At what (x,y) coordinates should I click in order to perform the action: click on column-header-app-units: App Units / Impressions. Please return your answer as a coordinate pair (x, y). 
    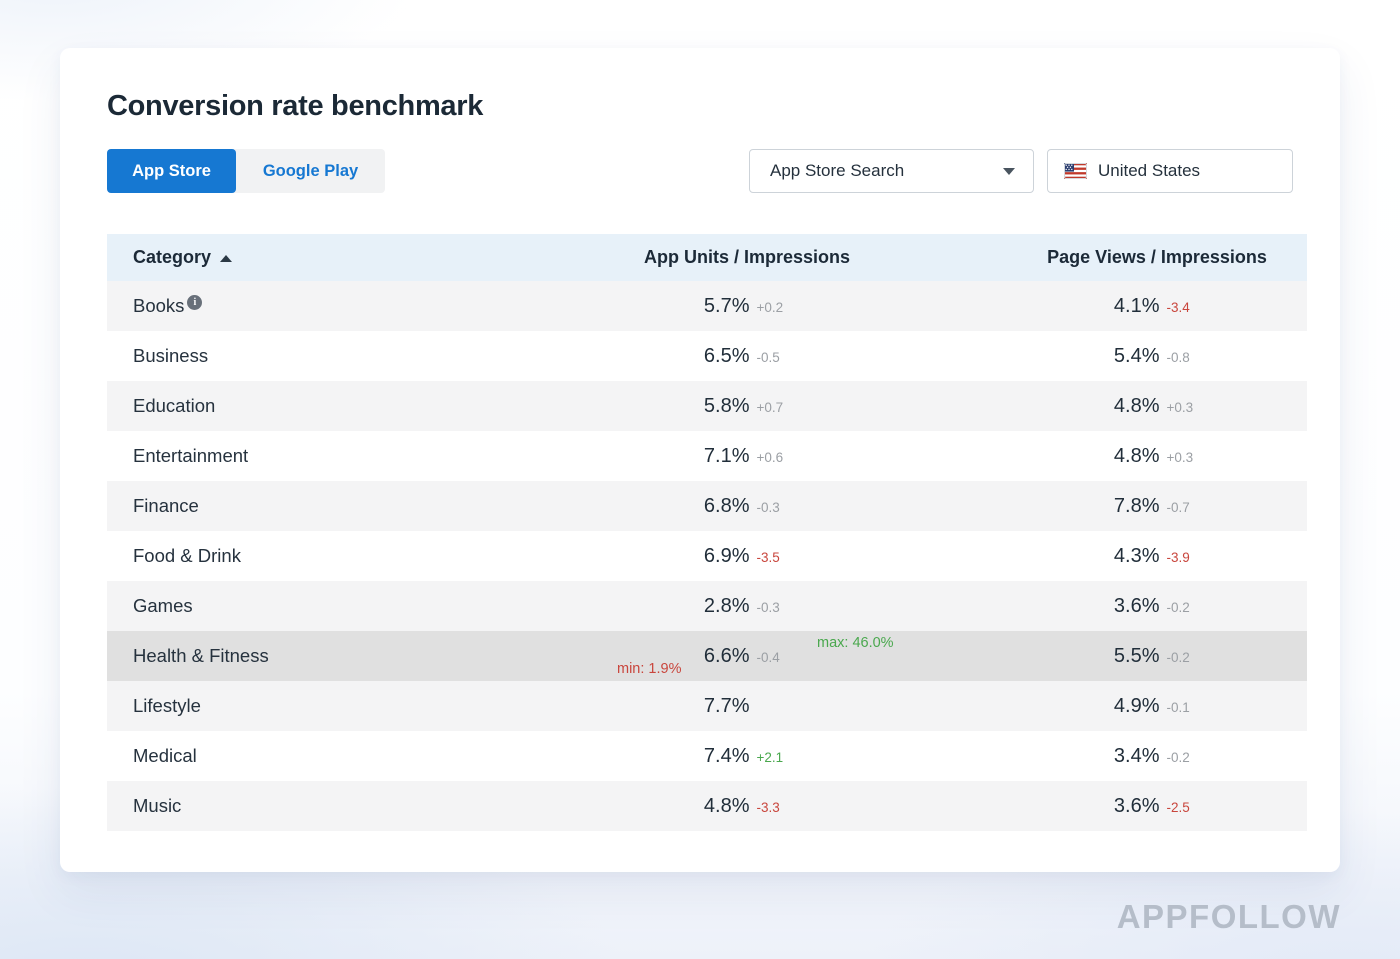
    Looking at the image, I should click on (747, 257).